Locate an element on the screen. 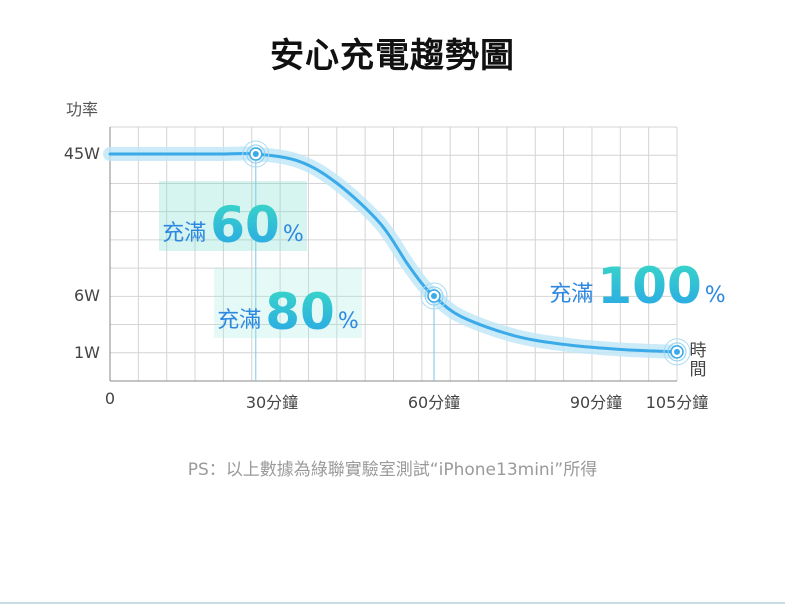 Image resolution: width=785 pixels, height=604 pixels. footnote: PS：以上數據為綠聯實驗室測試“iPhone13mini”所得 is located at coordinates (392, 470).